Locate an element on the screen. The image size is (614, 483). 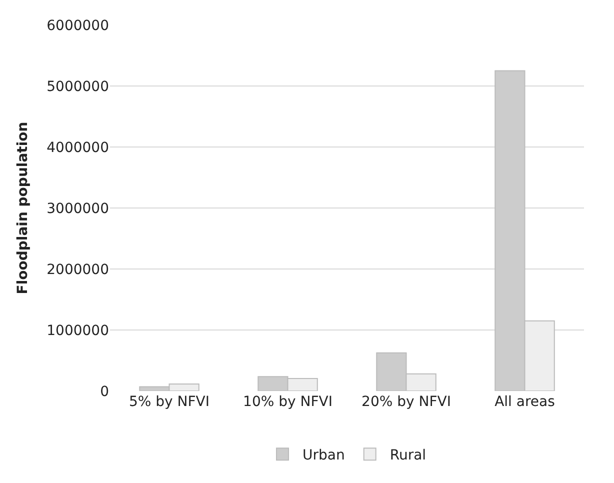
x-tick-label: 10% by NFVI is located at coordinates (287, 402).